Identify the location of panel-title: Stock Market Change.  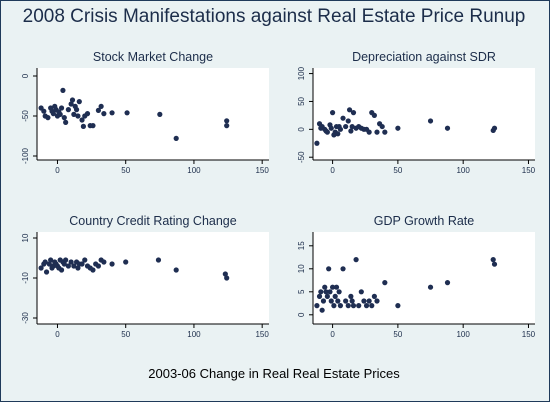
(153, 57).